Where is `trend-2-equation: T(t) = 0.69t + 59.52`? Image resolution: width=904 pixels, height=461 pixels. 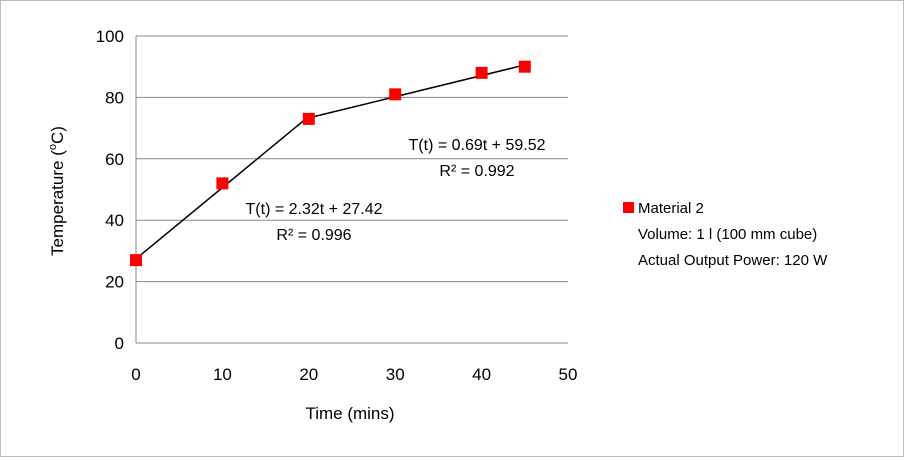 trend-2-equation: T(t) = 0.69t + 59.52 is located at coordinates (477, 145).